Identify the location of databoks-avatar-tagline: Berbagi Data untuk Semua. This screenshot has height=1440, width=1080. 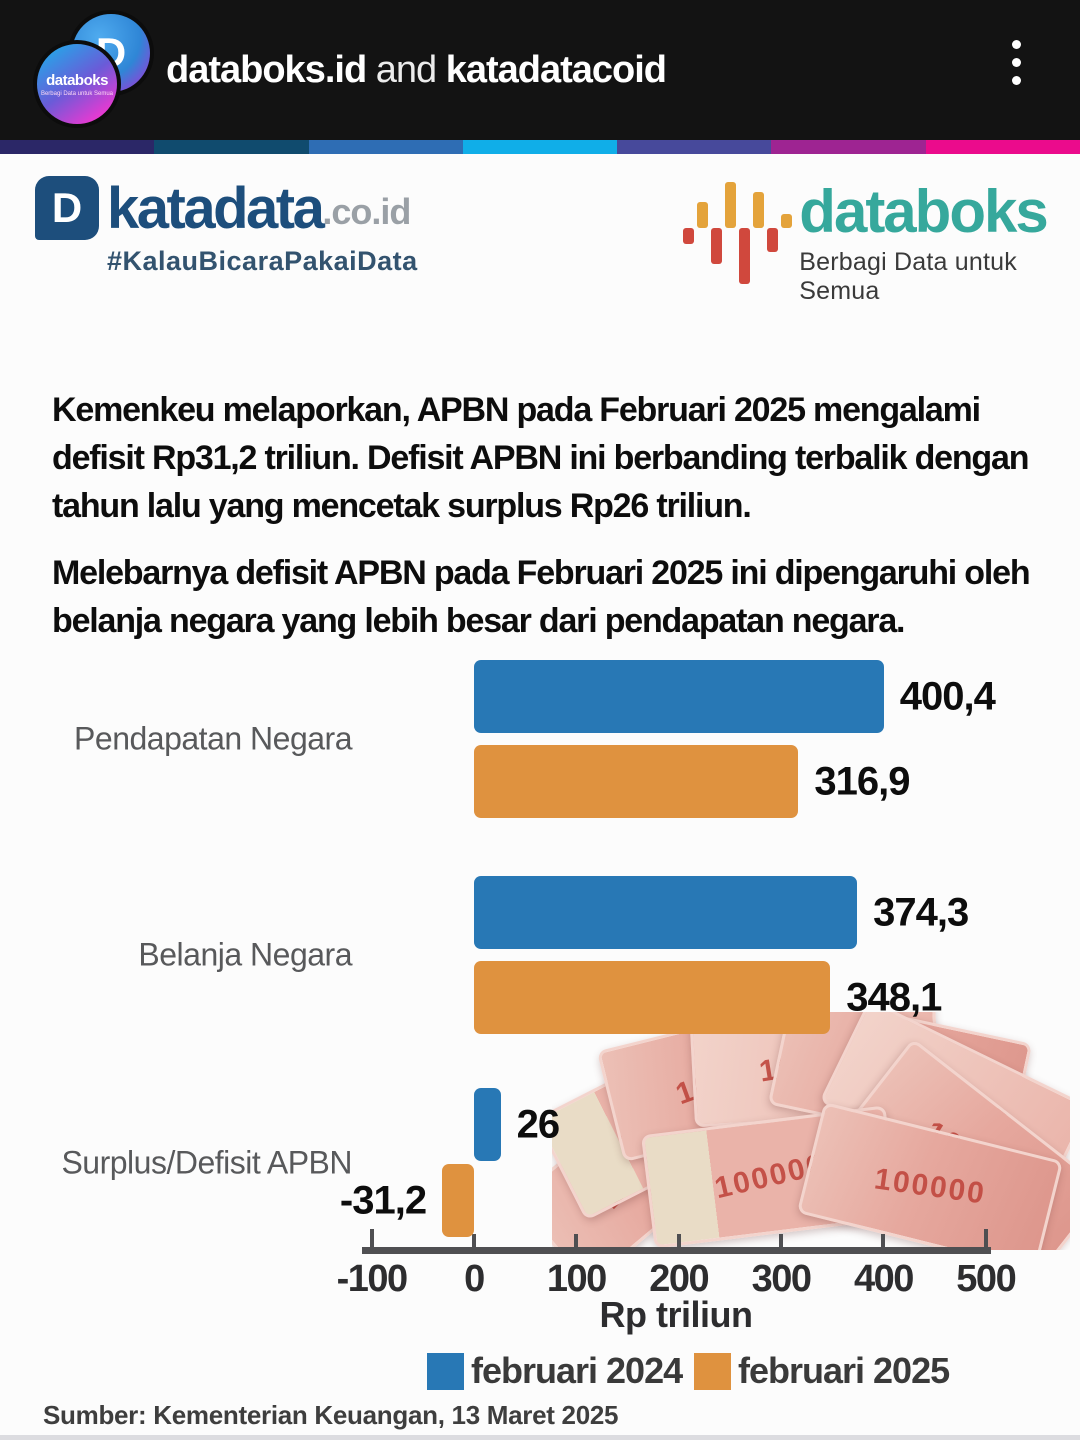
(77, 93).